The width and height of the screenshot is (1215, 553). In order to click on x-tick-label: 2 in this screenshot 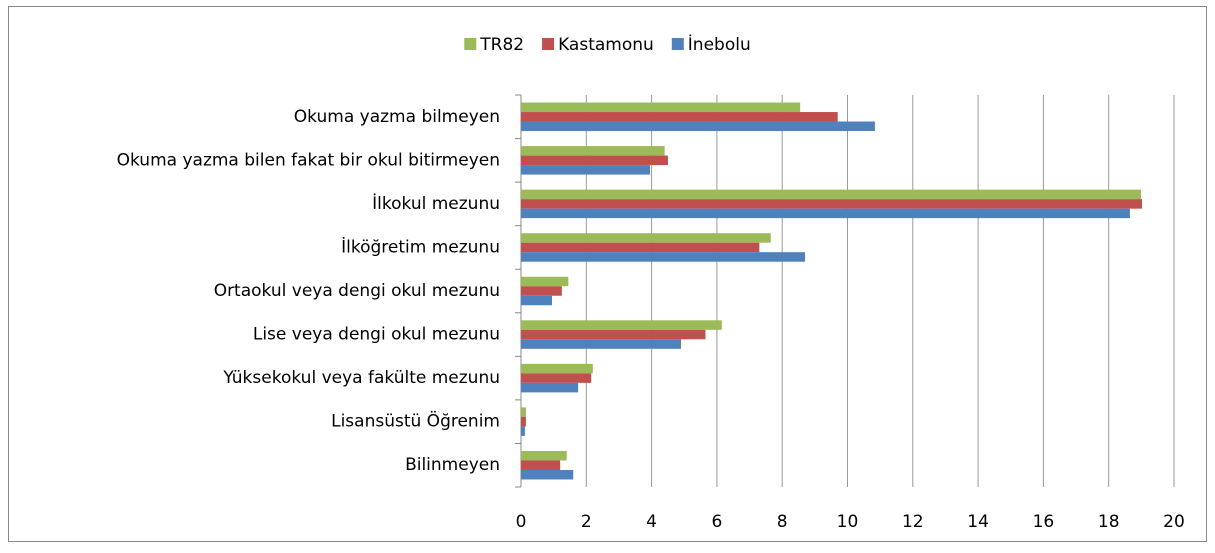, I will do `click(586, 522)`.